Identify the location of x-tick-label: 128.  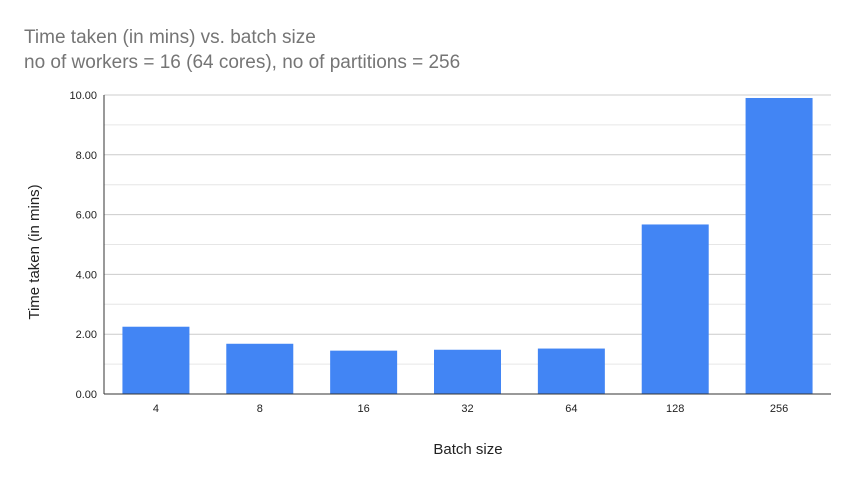
(675, 409).